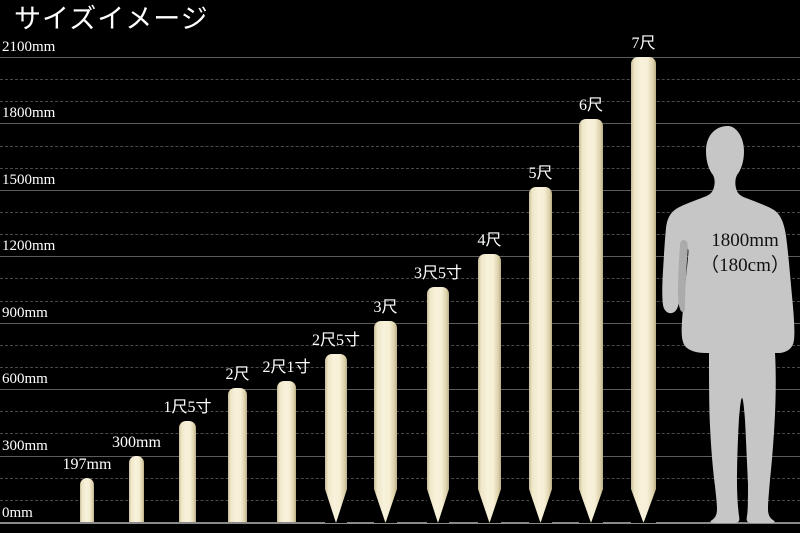  I want to click on page-title: サイズイメージ, so click(111, 19).